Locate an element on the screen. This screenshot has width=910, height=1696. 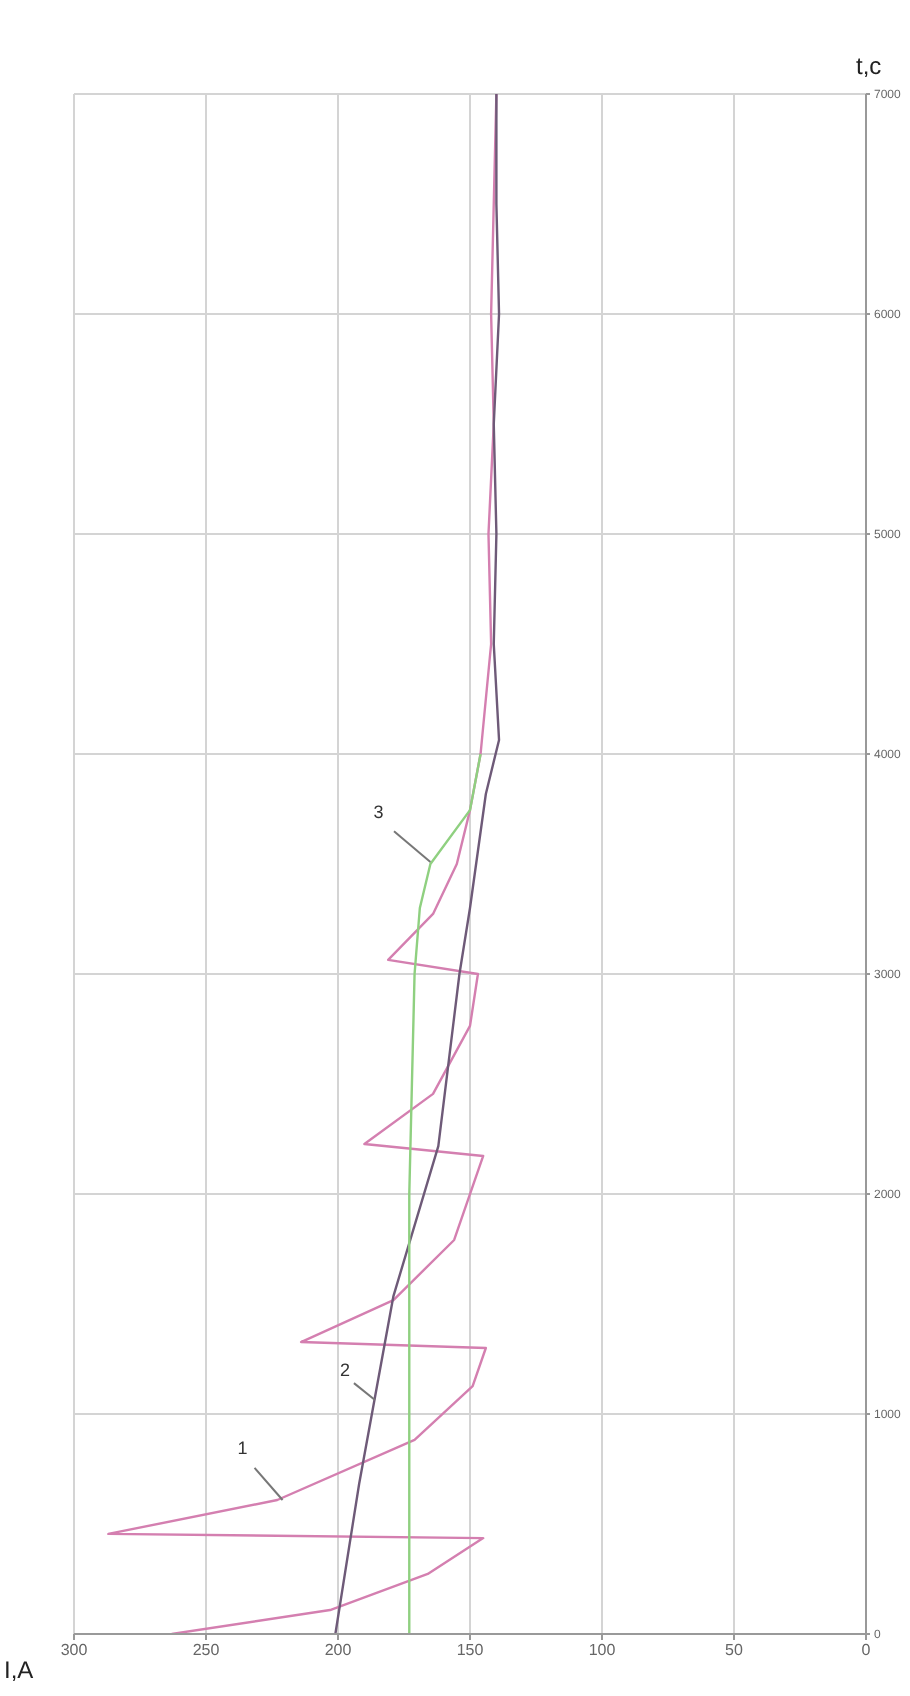
x-tick-label: 300 is located at coordinates (74, 1650).